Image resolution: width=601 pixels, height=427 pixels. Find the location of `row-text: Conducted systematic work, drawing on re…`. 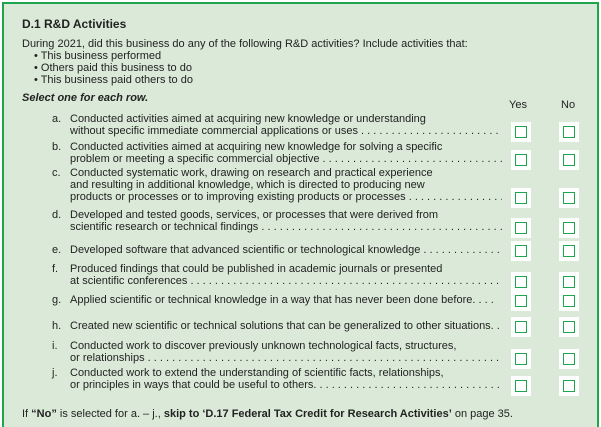

row-text: Conducted systematic work, drawing on re… is located at coordinates (251, 173).